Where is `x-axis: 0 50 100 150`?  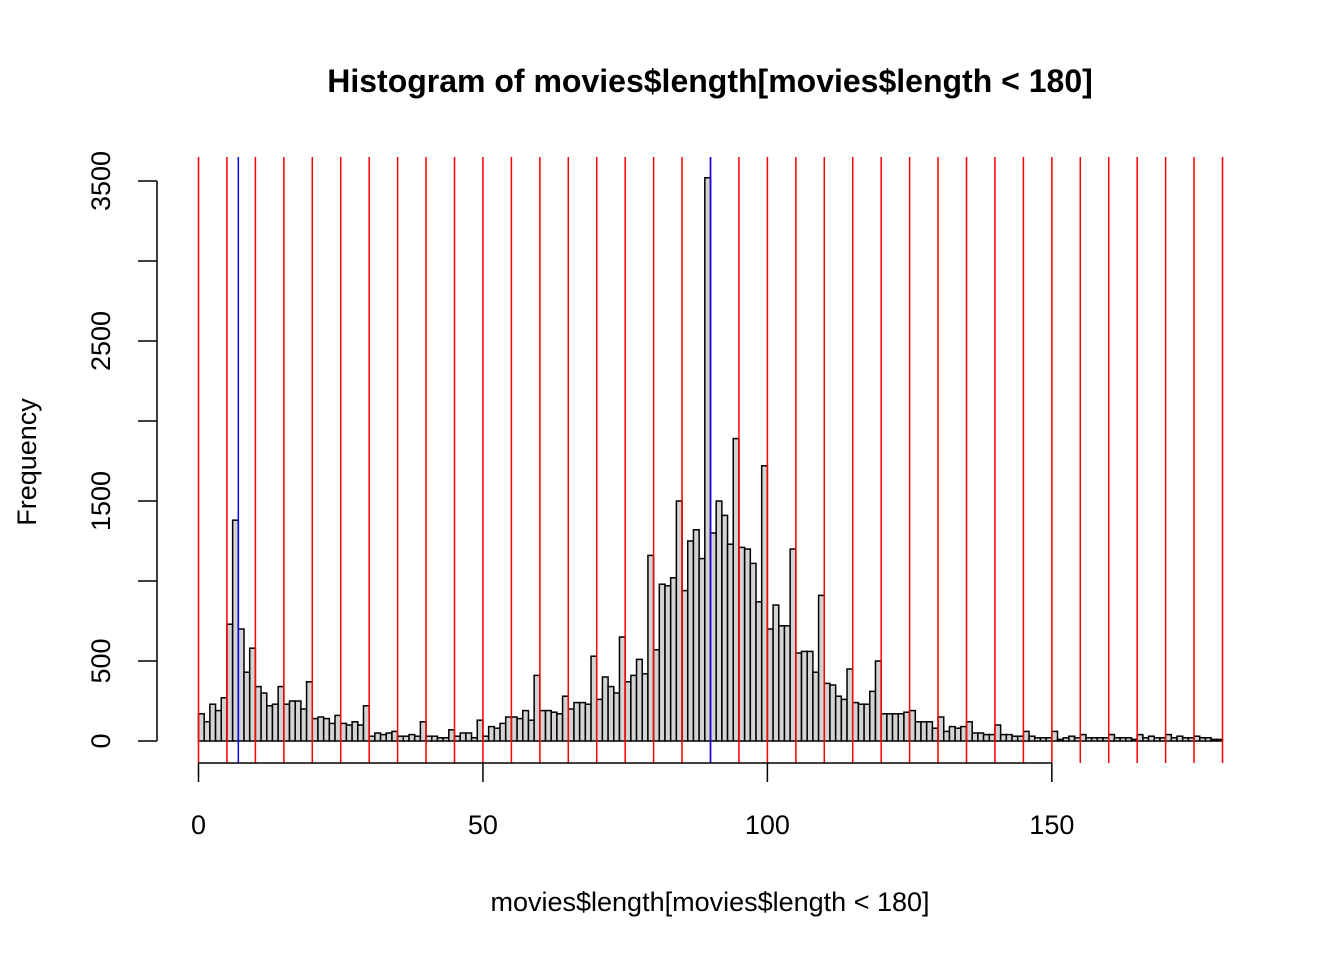
x-axis: 0 50 100 150 is located at coordinates (632, 801).